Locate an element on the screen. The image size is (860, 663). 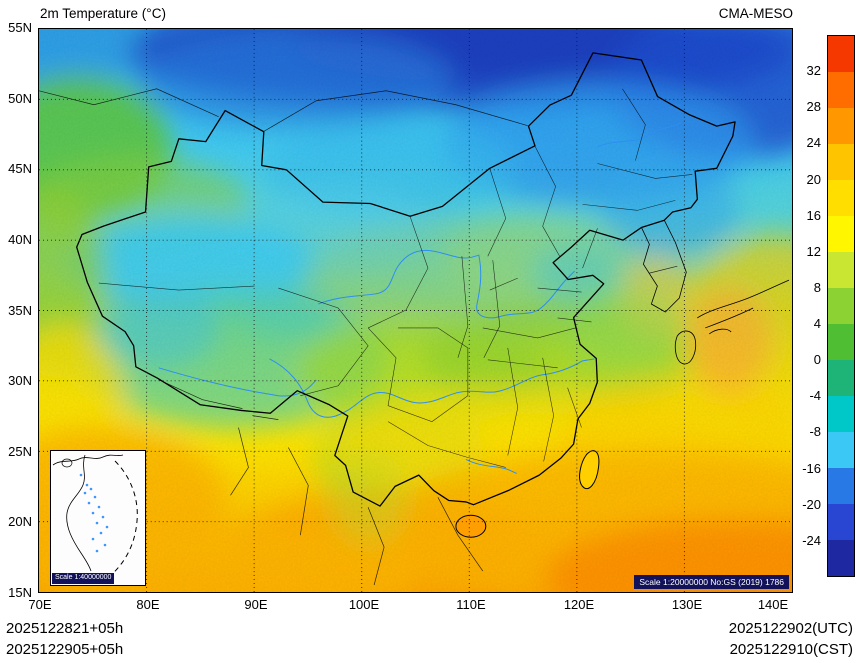
lat-label: 20N is located at coordinates (20, 521).